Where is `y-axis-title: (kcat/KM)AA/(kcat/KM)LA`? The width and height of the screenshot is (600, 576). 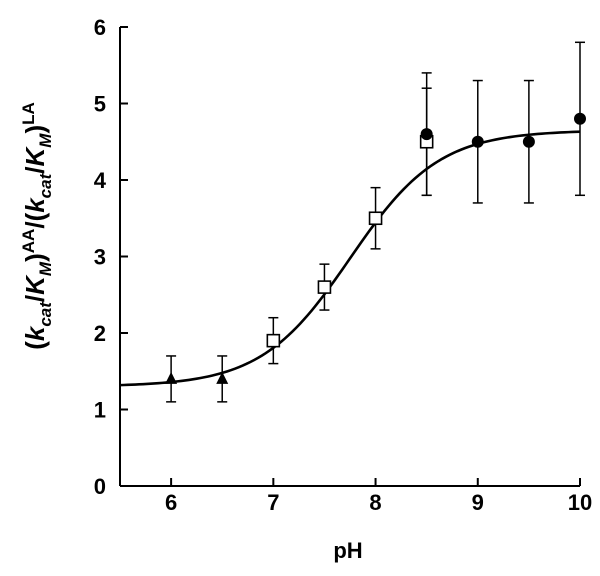
y-axis-title: (kcat/KM)AA/(kcat/KM)LA is located at coordinates (37, 226).